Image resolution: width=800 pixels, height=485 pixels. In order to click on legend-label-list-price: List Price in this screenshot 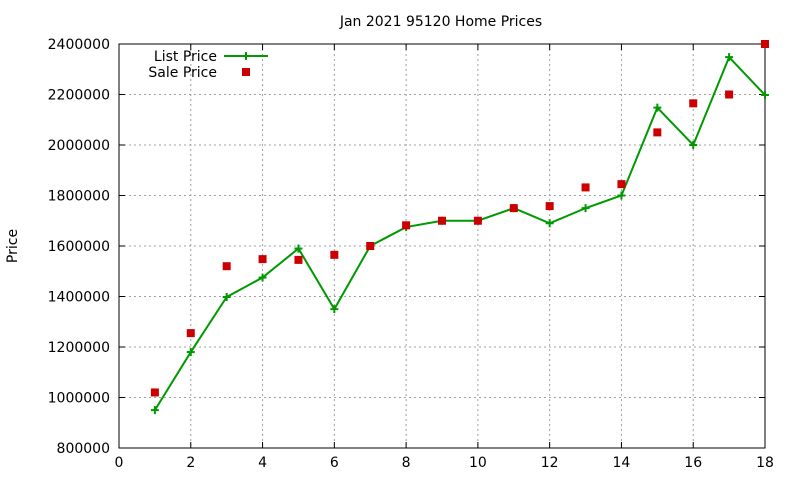, I will do `click(185, 57)`.